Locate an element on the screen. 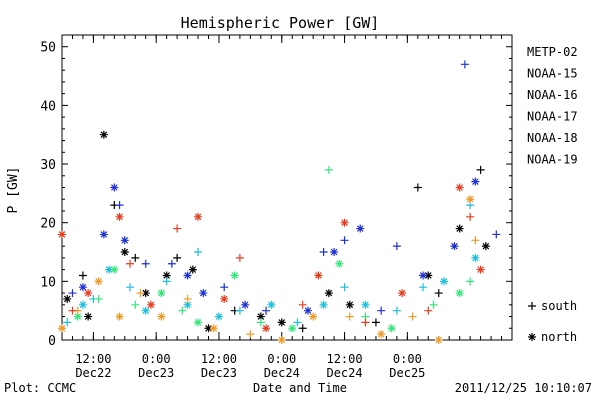 The width and height of the screenshot is (600, 400). legend-item-metp-02: METP-02 is located at coordinates (552, 52).